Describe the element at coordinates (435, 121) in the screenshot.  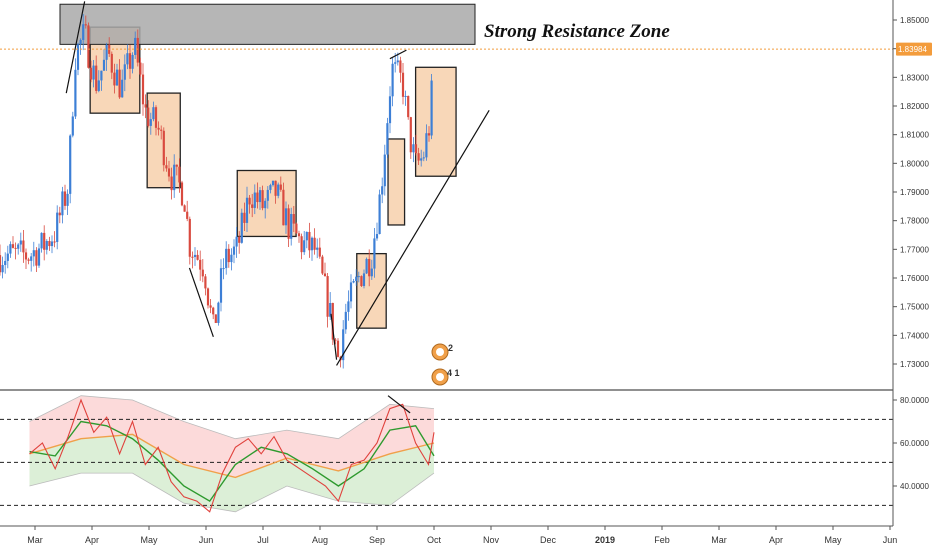
I see `consolidation-box` at that location.